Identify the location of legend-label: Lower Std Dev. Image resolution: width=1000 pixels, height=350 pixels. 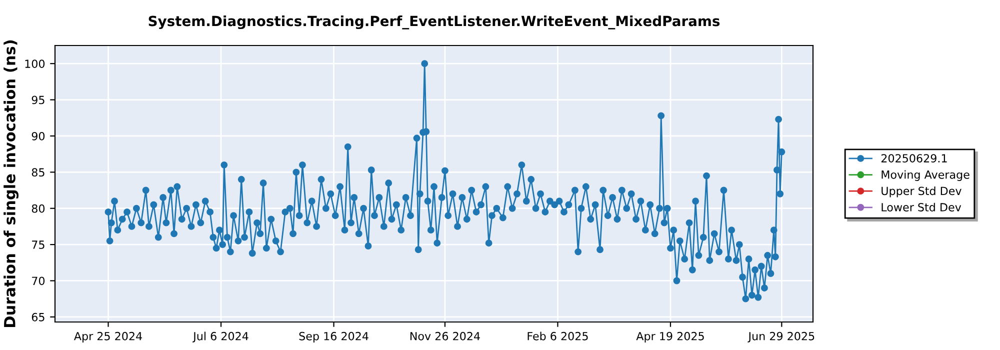
(922, 207).